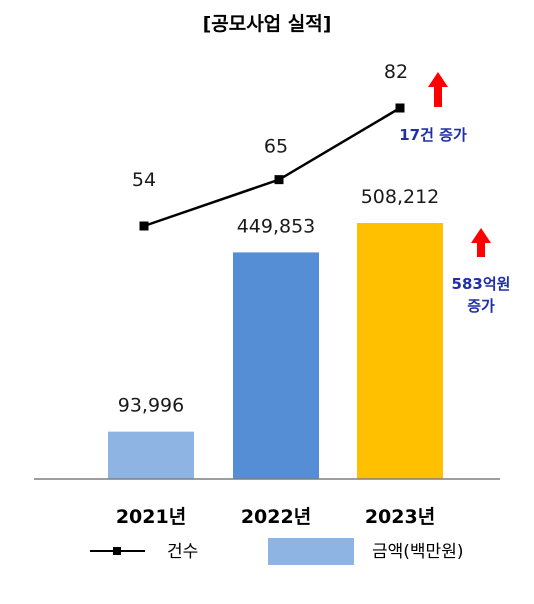 The width and height of the screenshot is (534, 604). What do you see at coordinates (396, 72) in the screenshot?
I see `count-value-label-3: 82` at bounding box center [396, 72].